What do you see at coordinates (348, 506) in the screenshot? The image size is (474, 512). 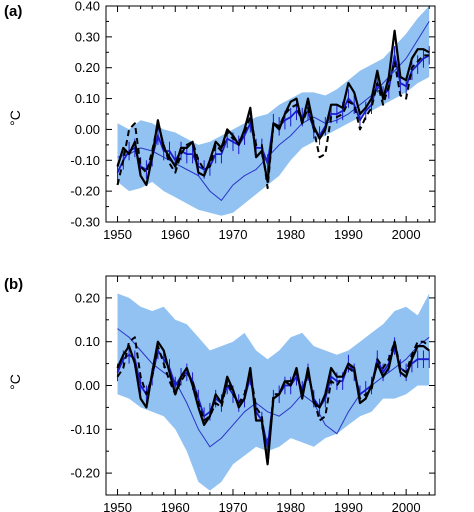 I see `panel-b-xtick-label: 1990` at bounding box center [348, 506].